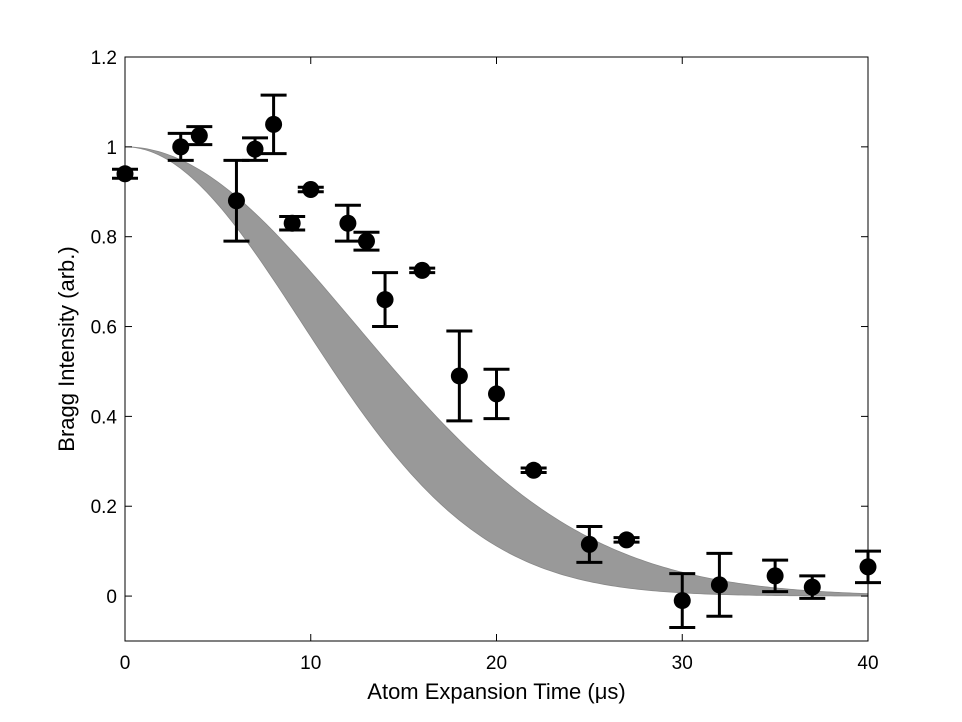 Image resolution: width=962 pixels, height=722 pixels. What do you see at coordinates (310, 663) in the screenshot?
I see `x-tick-label: 10` at bounding box center [310, 663].